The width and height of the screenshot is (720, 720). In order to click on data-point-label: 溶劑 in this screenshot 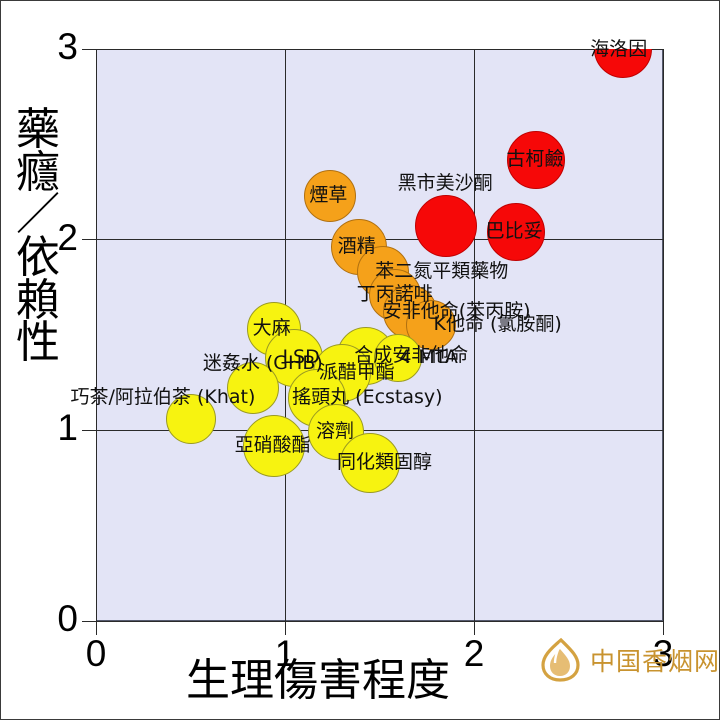, I will do `click(335, 431)`.